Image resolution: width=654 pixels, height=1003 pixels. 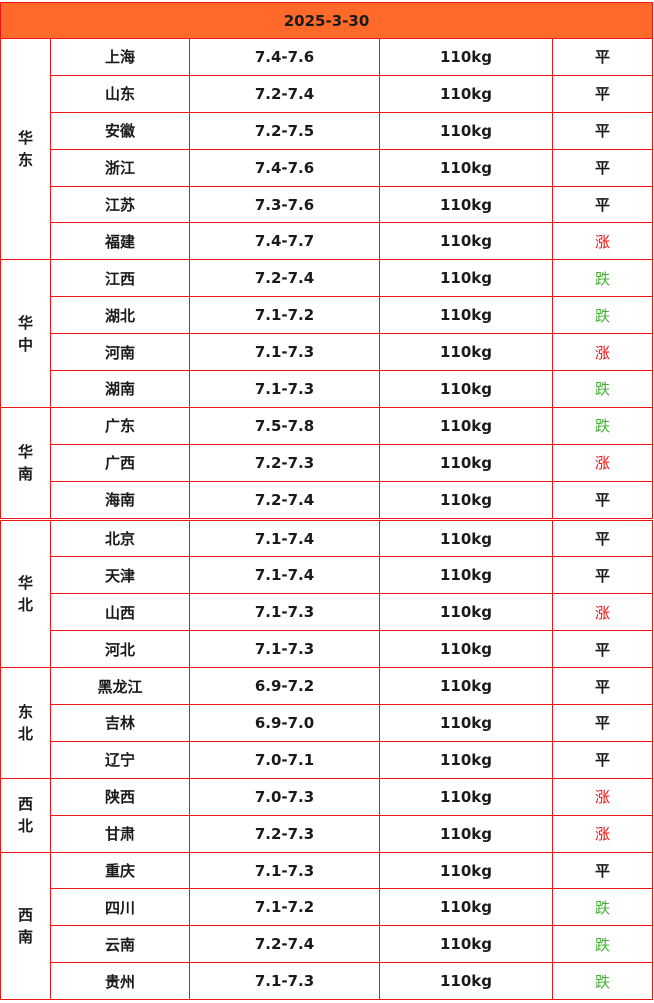 What do you see at coordinates (327, 981) in the screenshot?
I see `table-row: 贵州 7.1-7.3 110kg 跌` at bounding box center [327, 981].